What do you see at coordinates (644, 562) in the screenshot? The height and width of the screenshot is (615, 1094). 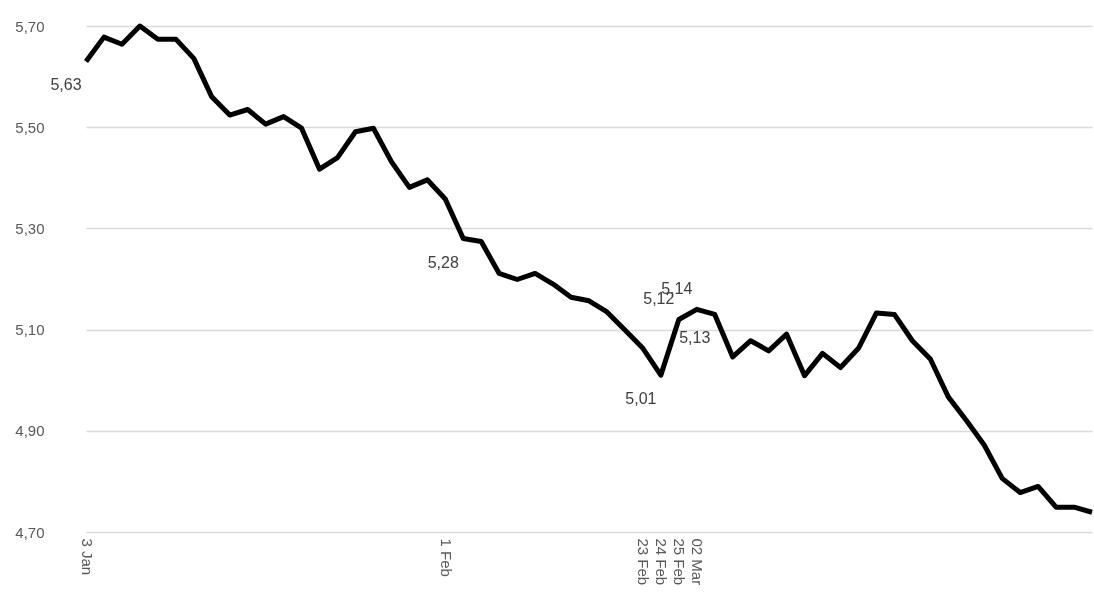 I see `x-tick-label: 23 Feb` at bounding box center [644, 562].